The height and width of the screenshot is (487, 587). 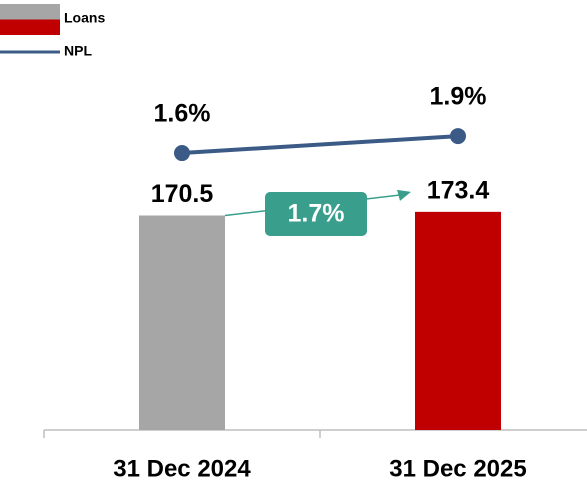 What do you see at coordinates (404, 195) in the screenshot?
I see `growth-arrow-head` at bounding box center [404, 195].